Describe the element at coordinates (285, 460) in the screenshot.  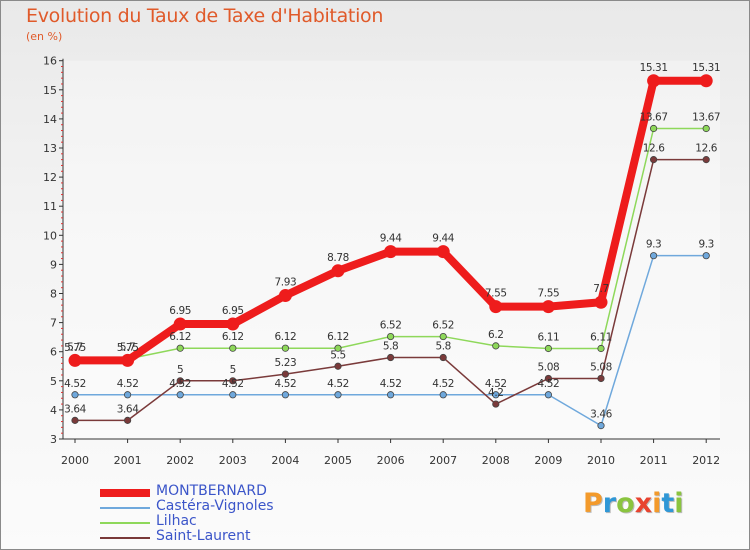
I see `x-tick-label: 2004` at that location.